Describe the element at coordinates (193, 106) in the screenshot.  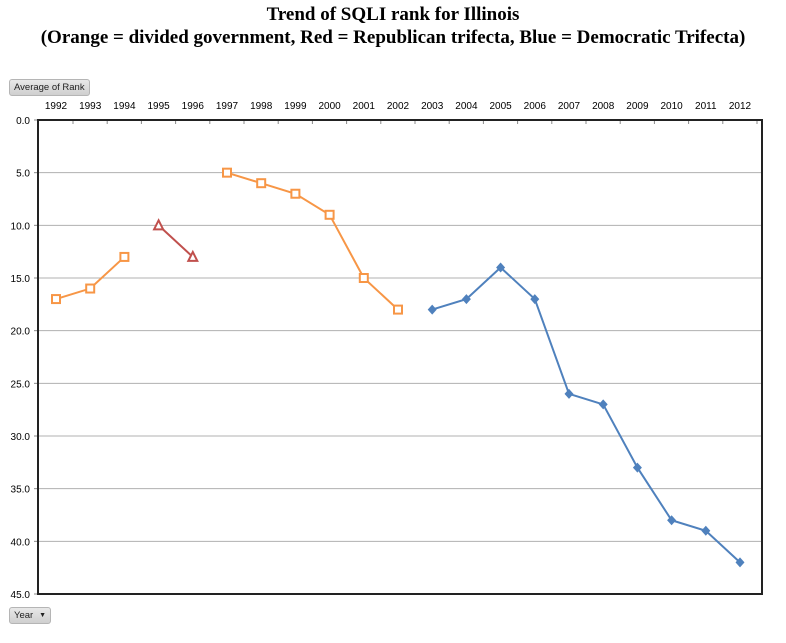
I see `x-tick-label: 1996` at that location.